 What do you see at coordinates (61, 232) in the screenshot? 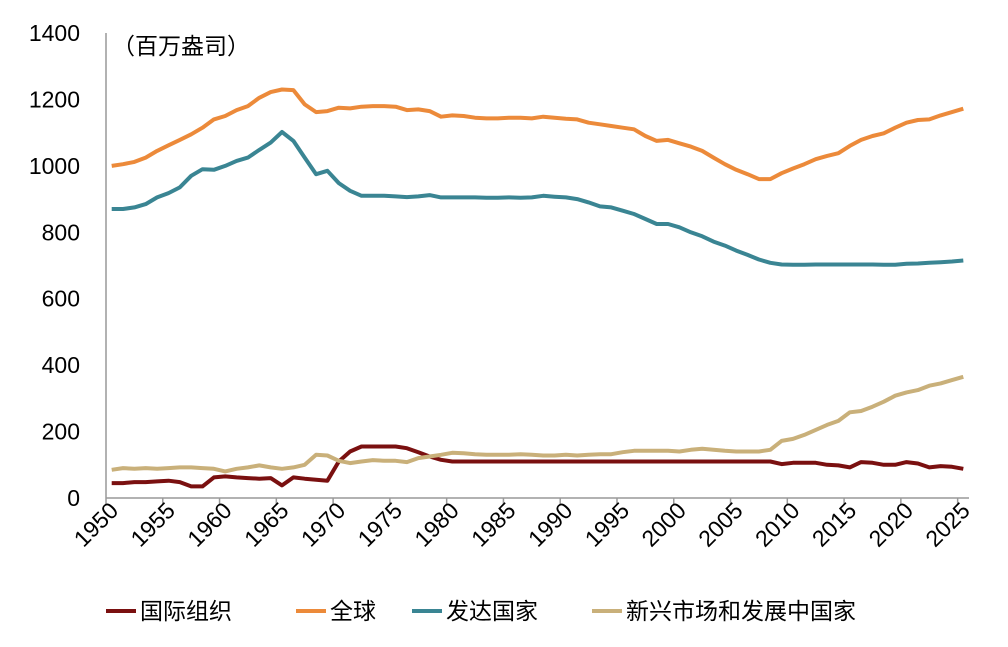
I see `y-tick-label: 800` at bounding box center [61, 232].